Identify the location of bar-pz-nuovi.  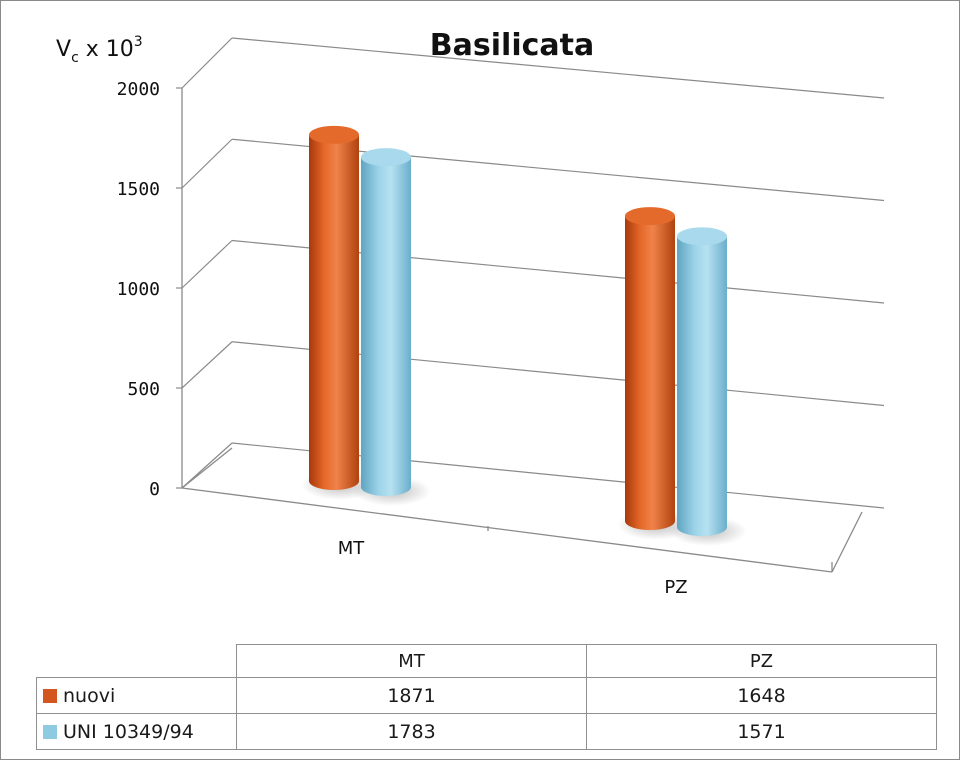
(656, 373).